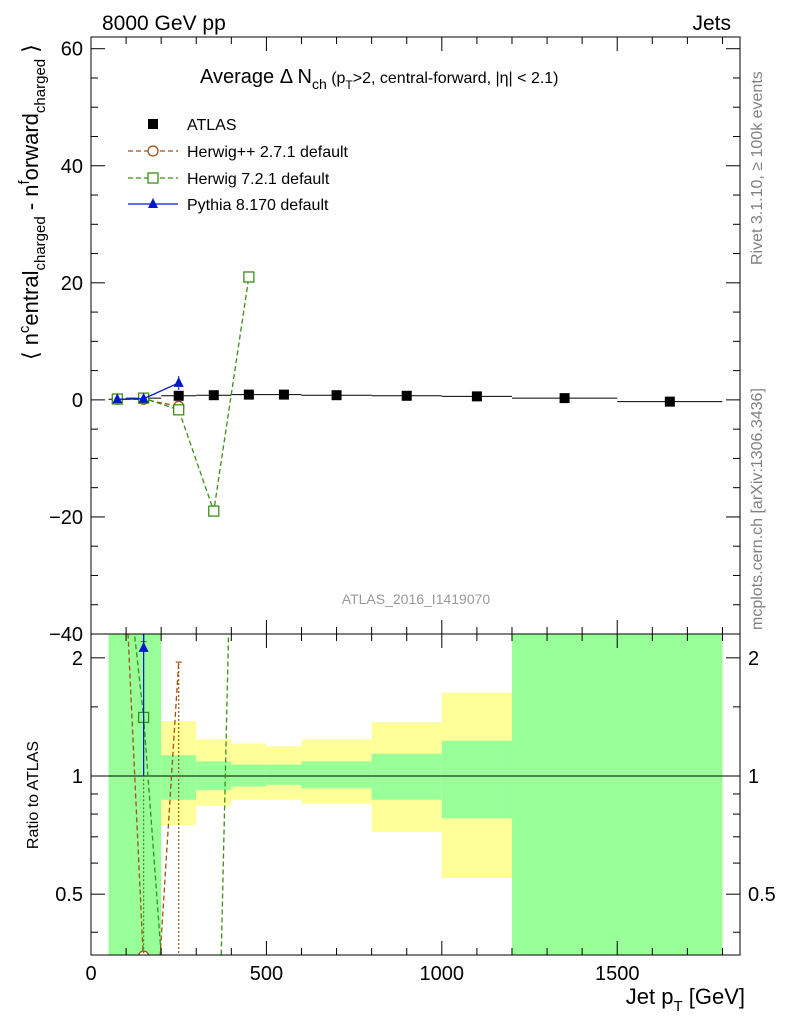 The width and height of the screenshot is (786, 1024). I want to click on y-tick-label: 60, so click(72, 50).